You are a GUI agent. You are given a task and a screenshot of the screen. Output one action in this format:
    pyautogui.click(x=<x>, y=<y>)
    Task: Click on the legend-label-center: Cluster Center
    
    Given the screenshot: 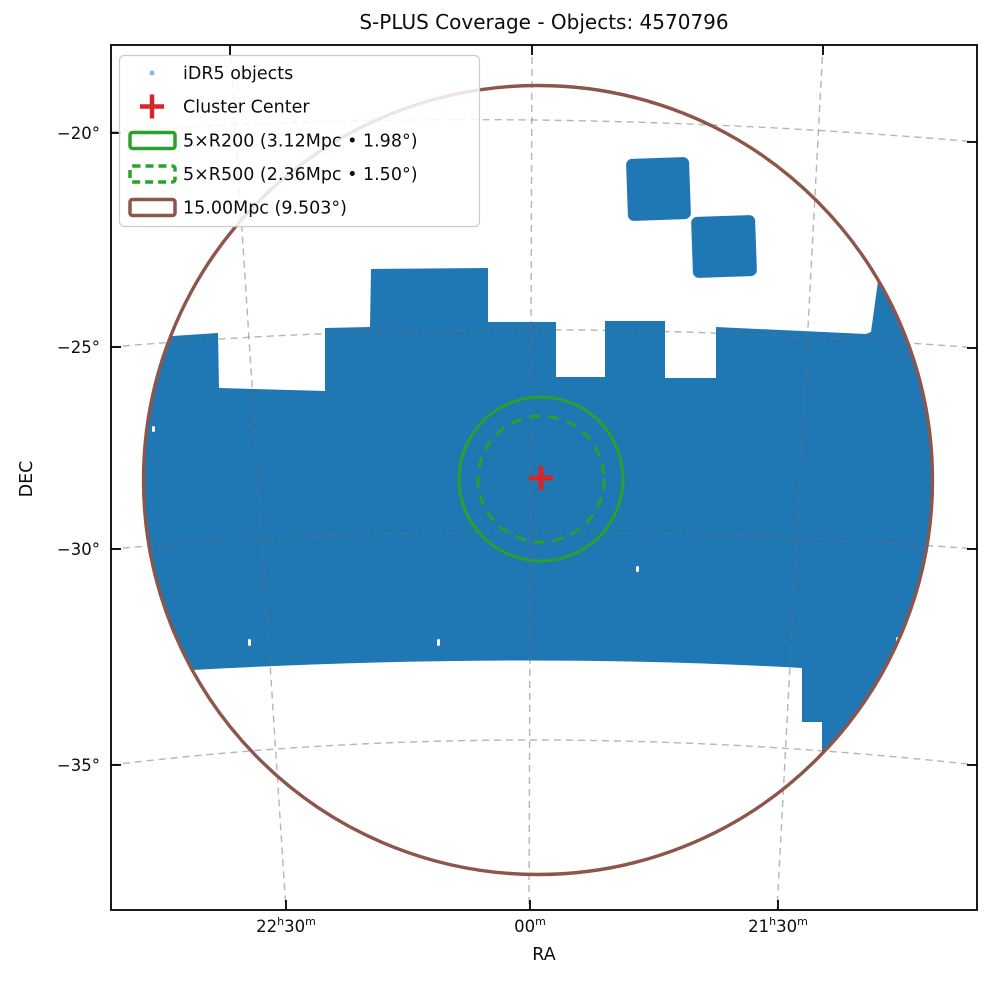 What is the action you would take?
    pyautogui.click(x=246, y=108)
    